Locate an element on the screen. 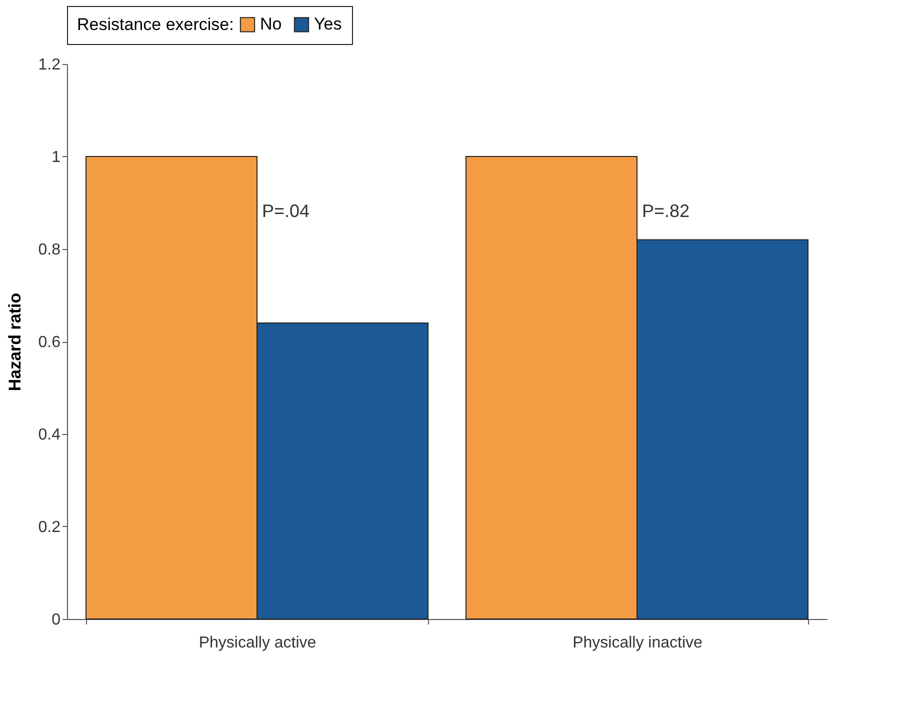 This screenshot has width=923, height=706. y-tick-label: 0.4 is located at coordinates (49, 435).